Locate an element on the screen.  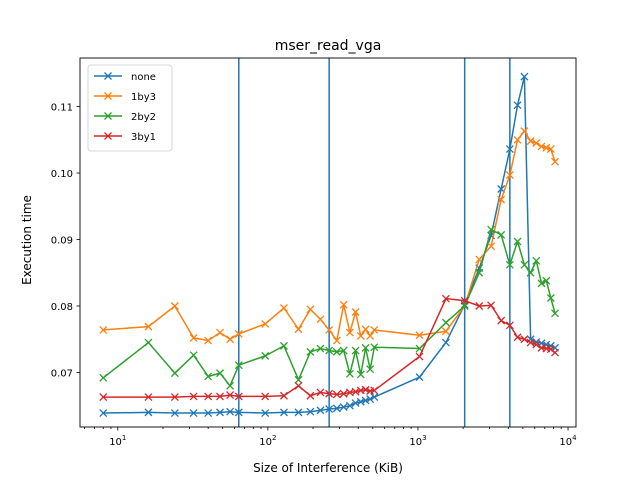
y-tick-label: 0.10 is located at coordinates (62, 174).